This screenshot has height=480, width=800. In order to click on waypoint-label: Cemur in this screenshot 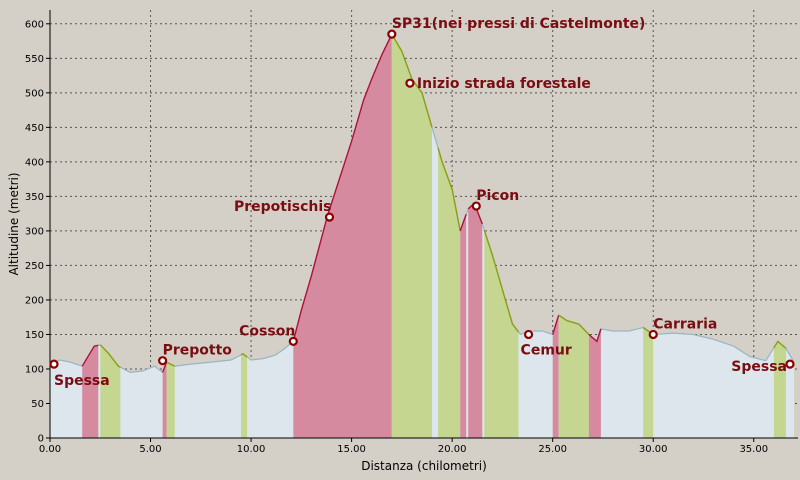, I will do `click(546, 350)`.